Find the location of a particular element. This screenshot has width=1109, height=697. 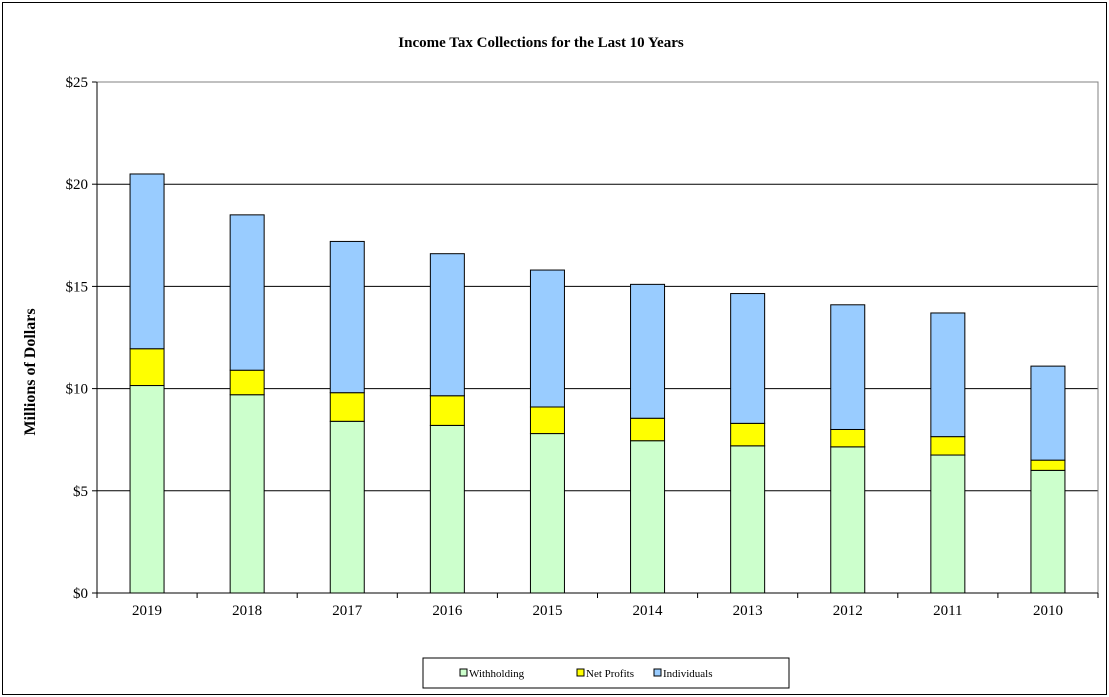

bar-net-profits-2011 is located at coordinates (948, 446).